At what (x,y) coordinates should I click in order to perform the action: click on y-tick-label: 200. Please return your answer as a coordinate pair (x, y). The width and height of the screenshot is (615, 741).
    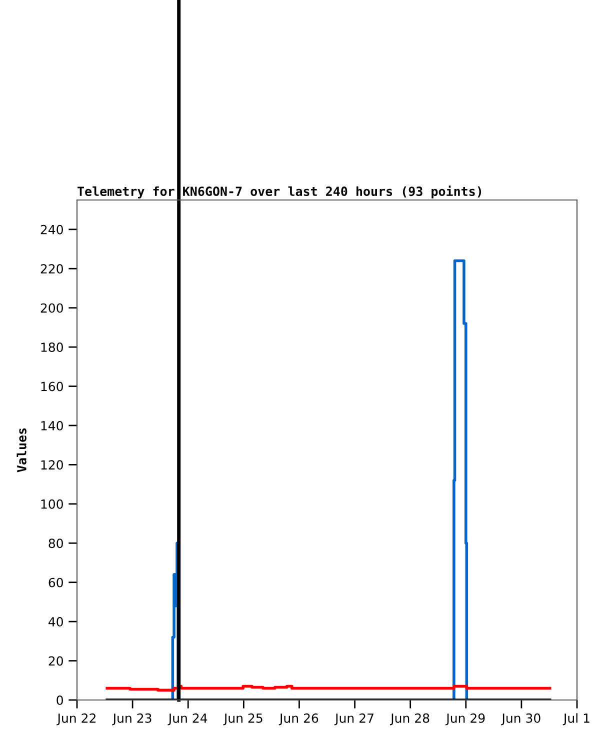
    Looking at the image, I should click on (51, 308).